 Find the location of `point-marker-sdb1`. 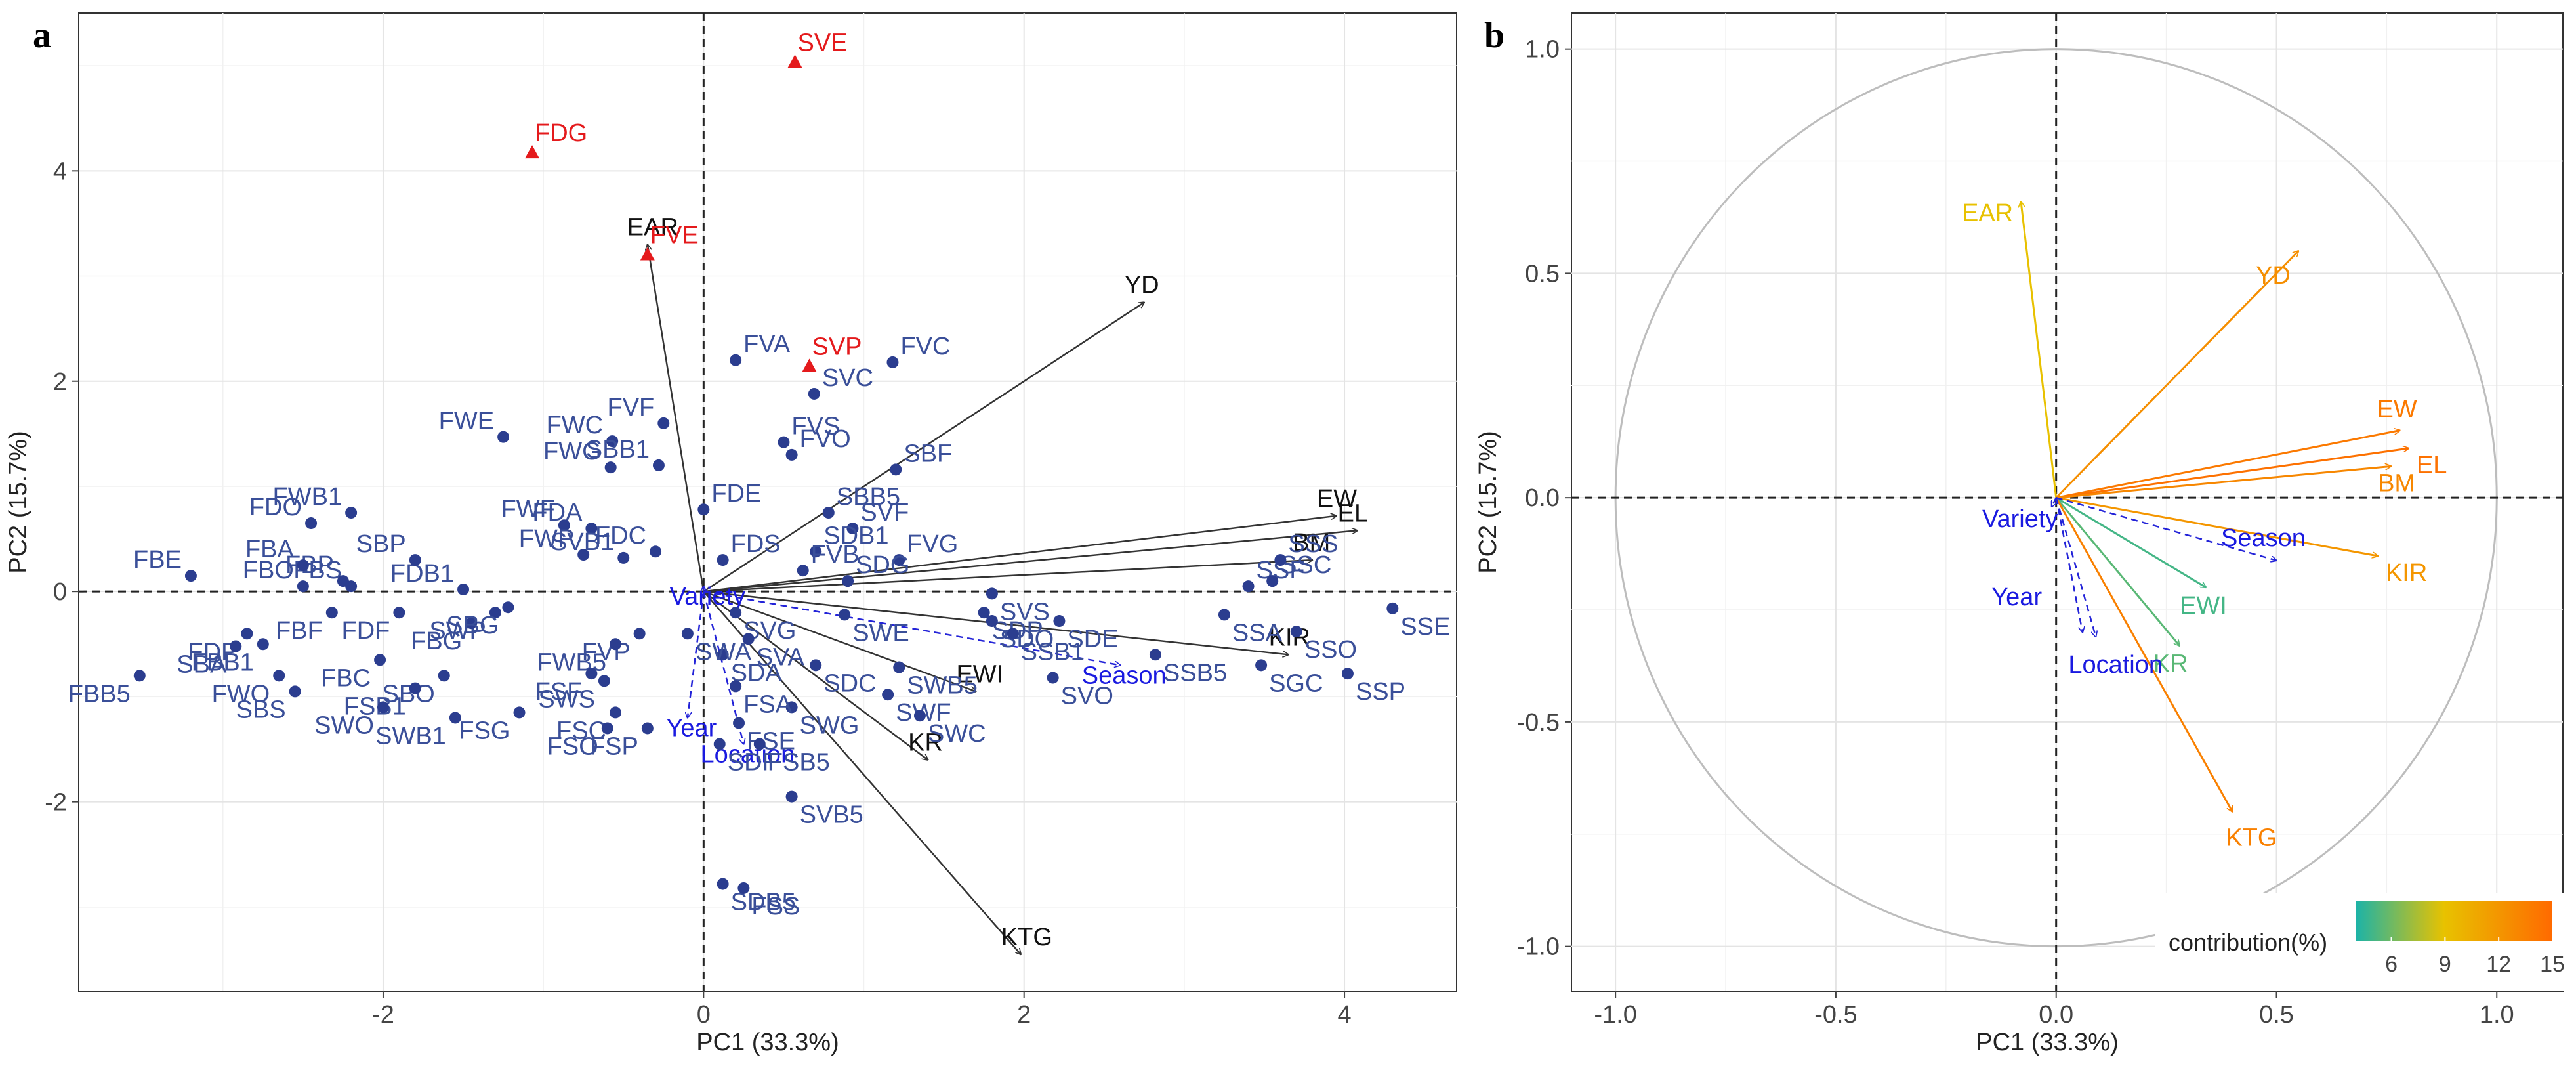

point-marker-sdb1 is located at coordinates (816, 551).